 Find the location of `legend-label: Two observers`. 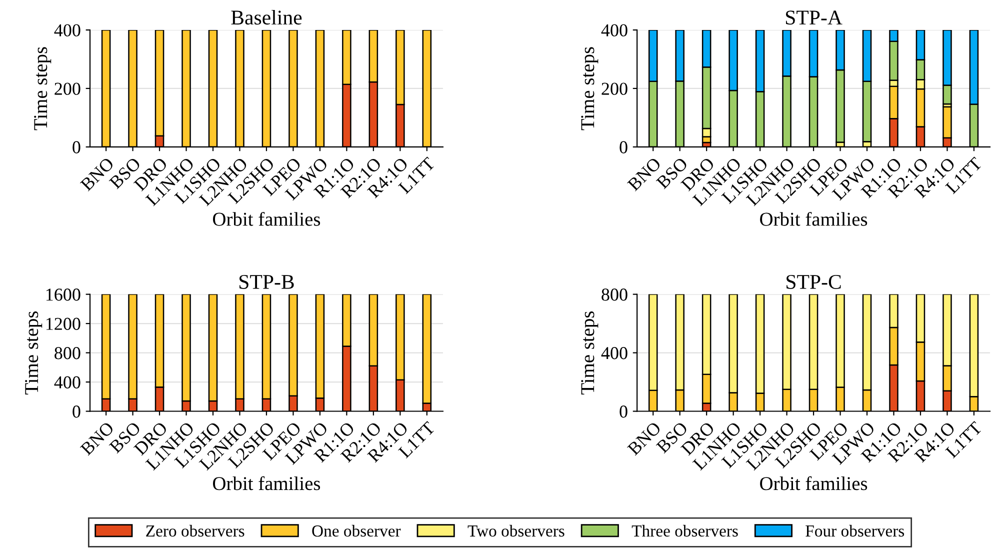

legend-label: Two observers is located at coordinates (516, 530).